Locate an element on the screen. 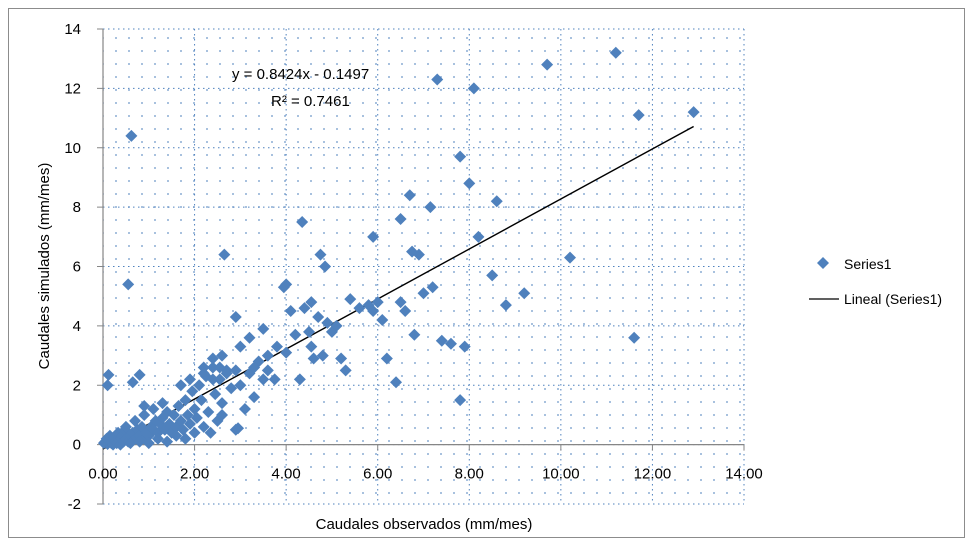  x-tick-label: 4.00 is located at coordinates (286, 474).